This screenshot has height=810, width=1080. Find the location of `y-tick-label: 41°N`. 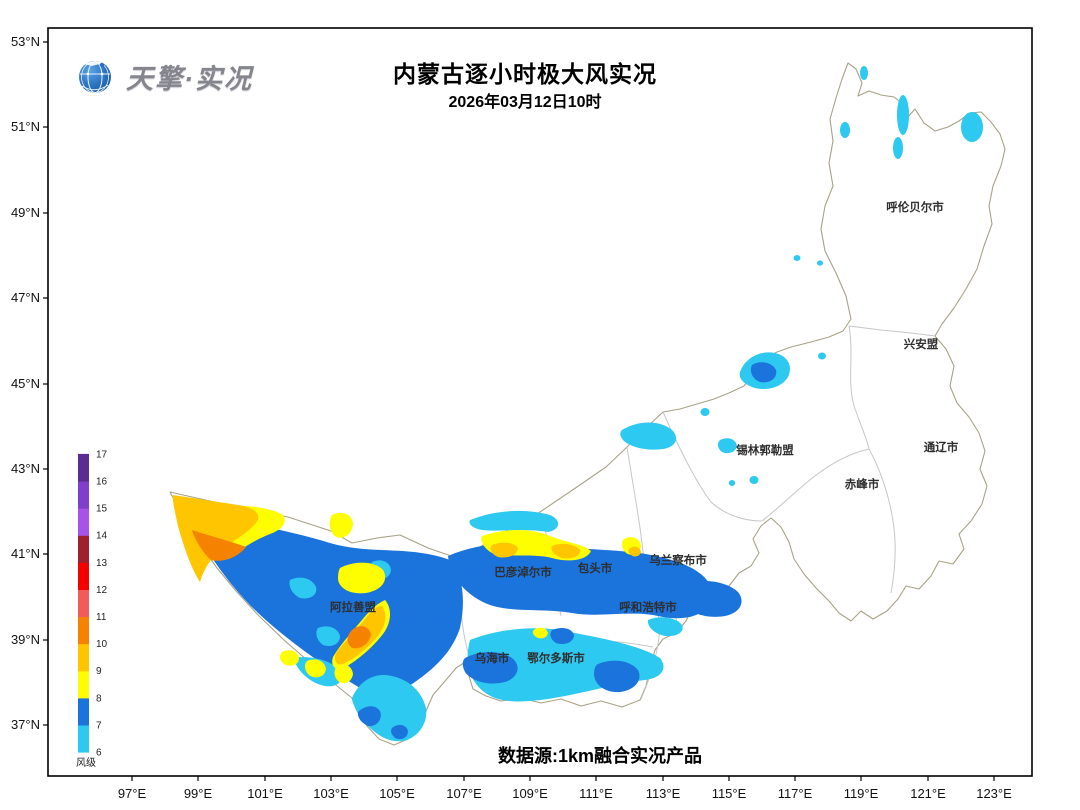

y-tick-label: 41°N is located at coordinates (25, 553).